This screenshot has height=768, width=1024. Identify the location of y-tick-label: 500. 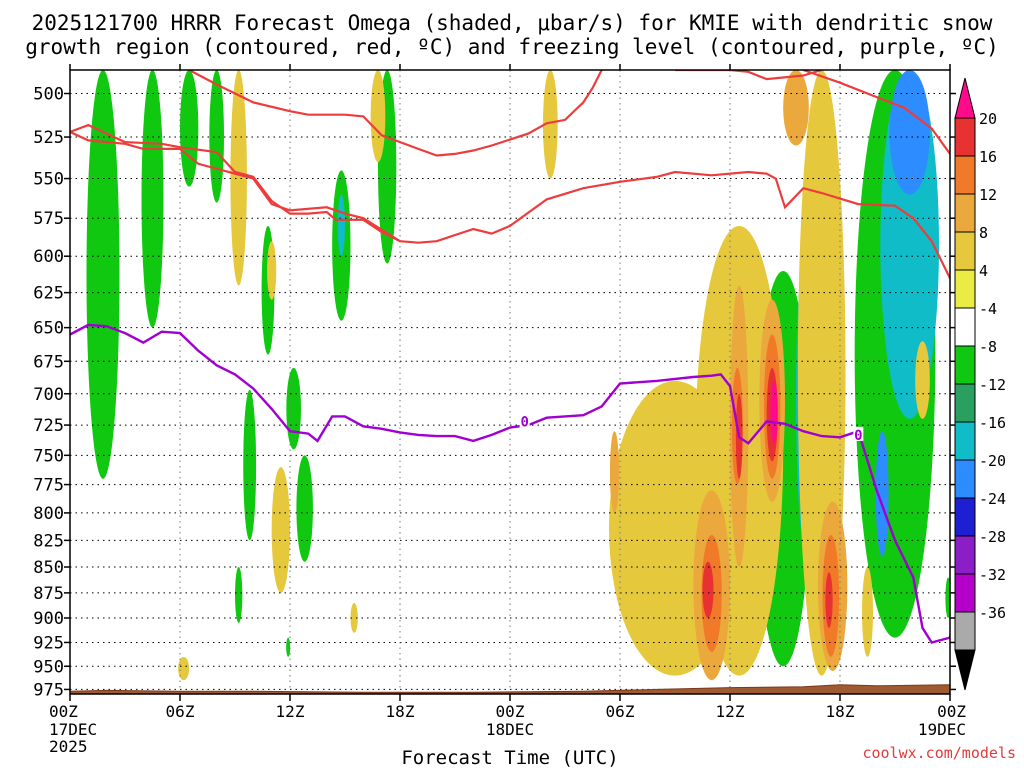
(48, 95).